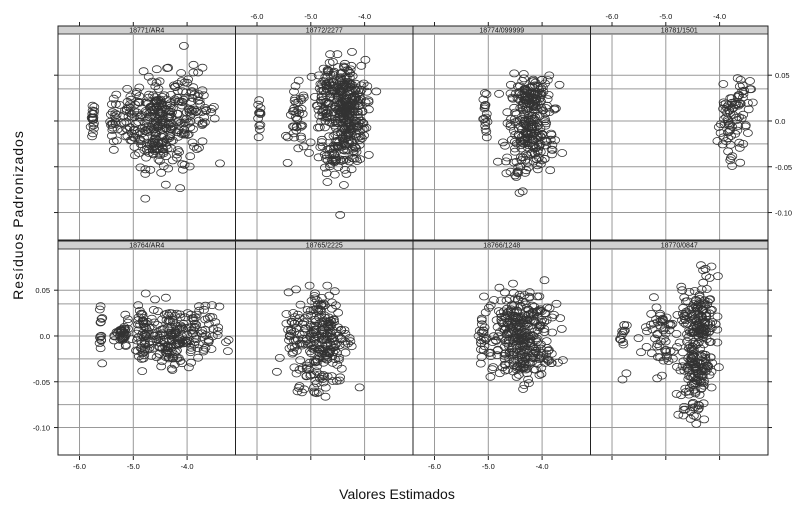 The width and height of the screenshot is (794, 506). What do you see at coordinates (18, 215) in the screenshot?
I see `y-axis-label: Resíduos Padronizados` at bounding box center [18, 215].